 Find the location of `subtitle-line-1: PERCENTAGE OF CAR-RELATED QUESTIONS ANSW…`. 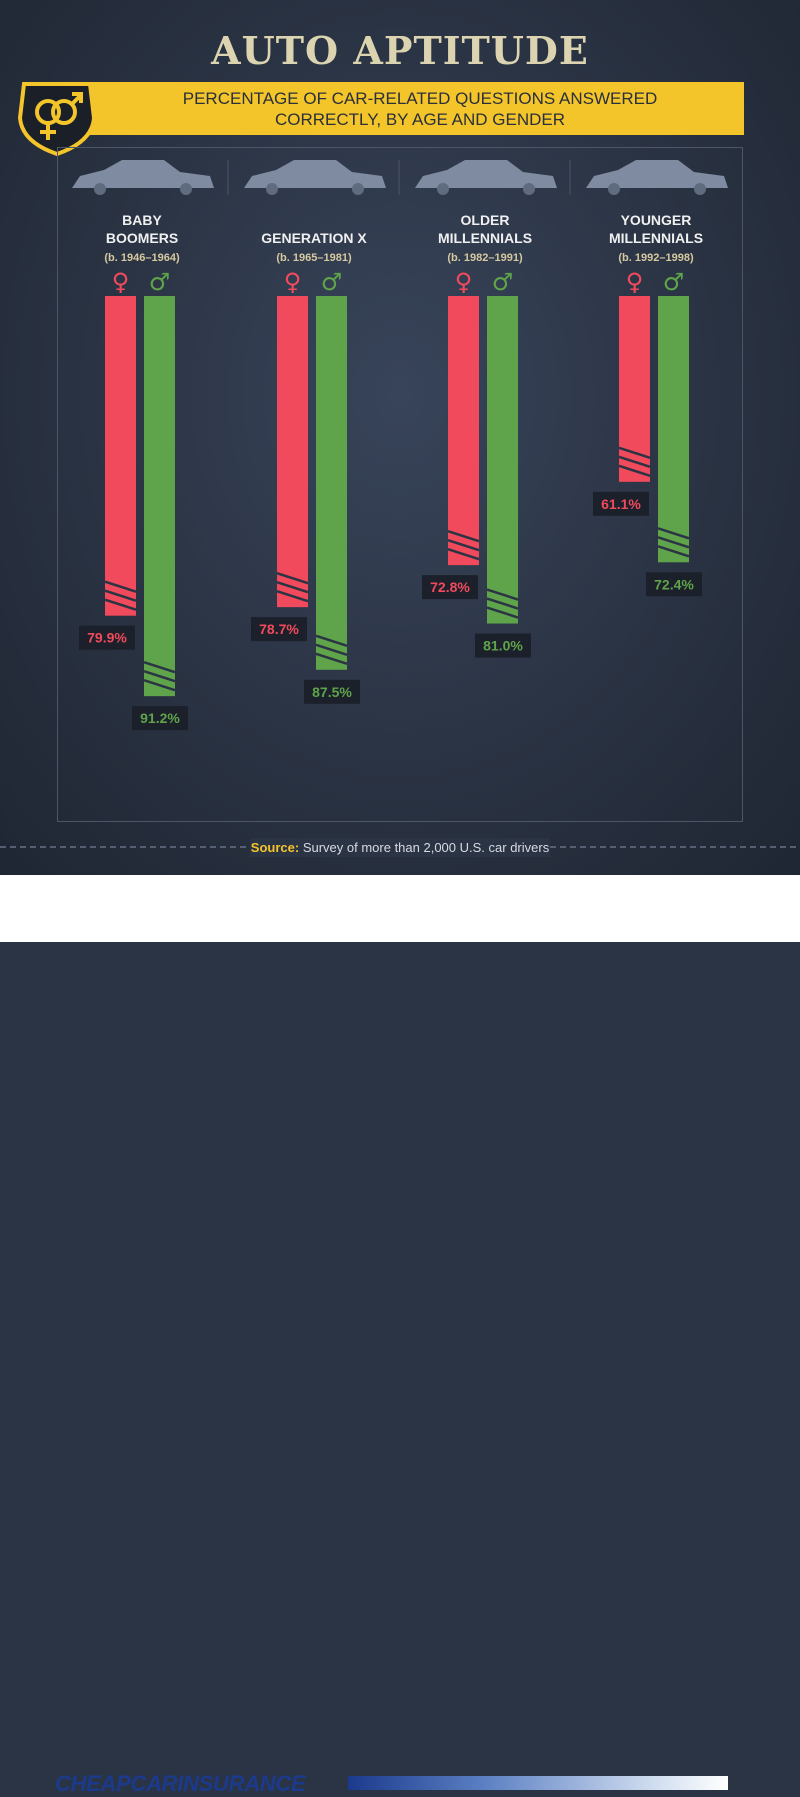

subtitle-line-1: PERCENTAGE OF CAR-RELATED QUESTIONS ANSW… is located at coordinates (420, 98).